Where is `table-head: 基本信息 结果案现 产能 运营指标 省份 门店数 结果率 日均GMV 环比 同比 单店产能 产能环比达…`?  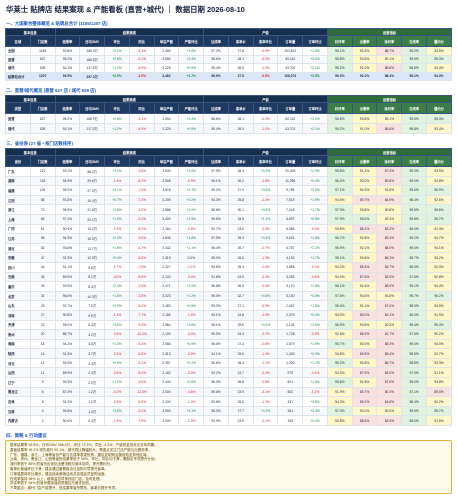 table-head: 基本信息 结果案现 产能 运营指标 省份 门店数 结果率 日均GMV 环比 同比 单店产能 产能环比达… is located at coordinates (229, 157).